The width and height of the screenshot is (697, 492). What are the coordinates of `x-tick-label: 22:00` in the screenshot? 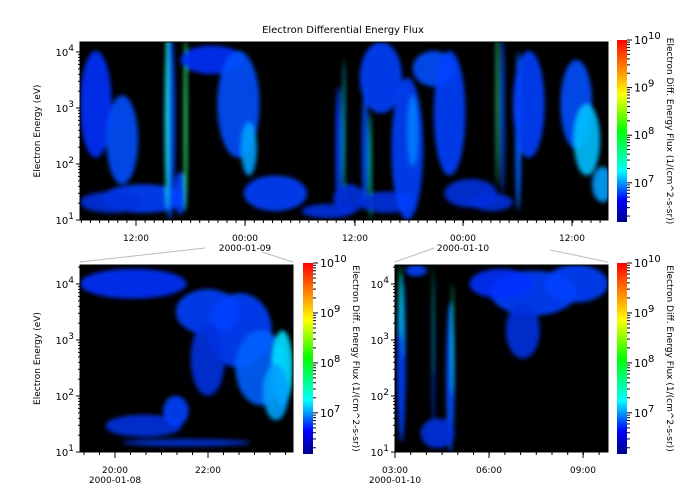 It's located at (208, 471).